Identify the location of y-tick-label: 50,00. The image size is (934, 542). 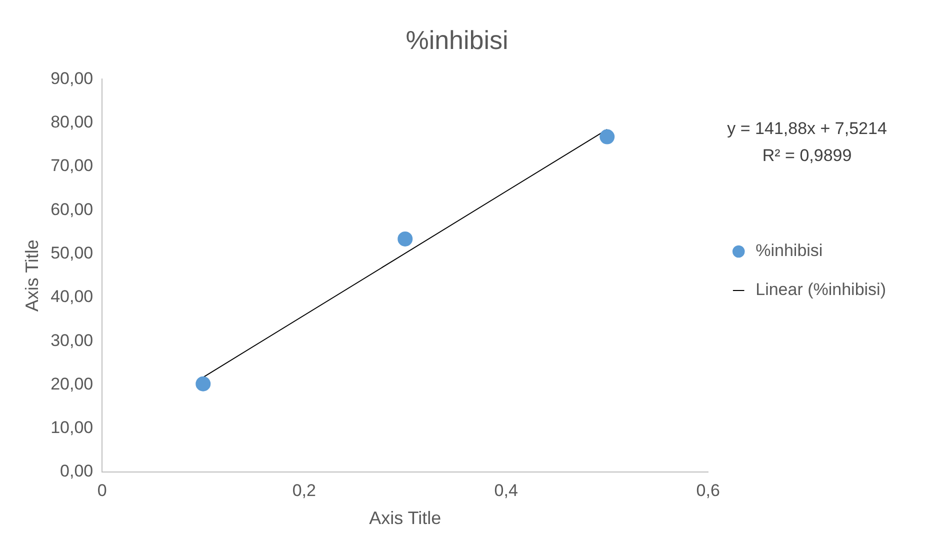
(72, 252).